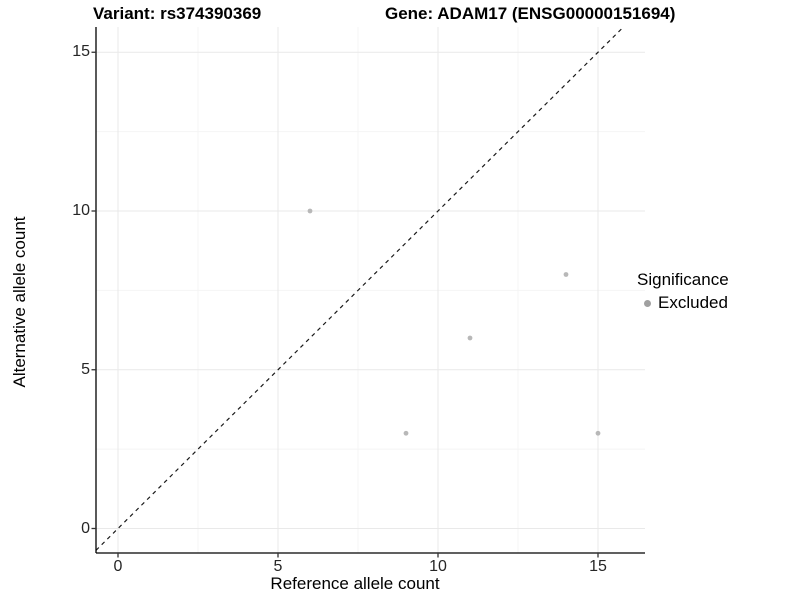 Image resolution: width=800 pixels, height=600 pixels. I want to click on legend-key, so click(647, 303).